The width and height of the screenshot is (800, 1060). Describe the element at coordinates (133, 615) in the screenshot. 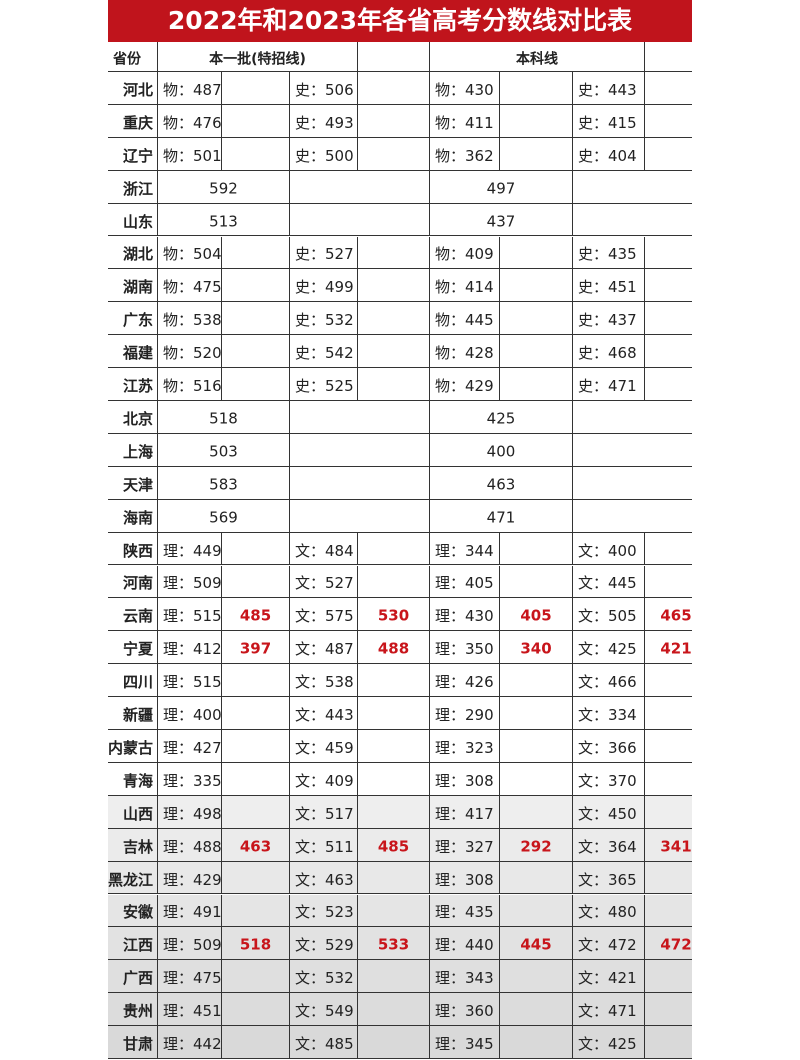

I see `province: 云南` at that location.